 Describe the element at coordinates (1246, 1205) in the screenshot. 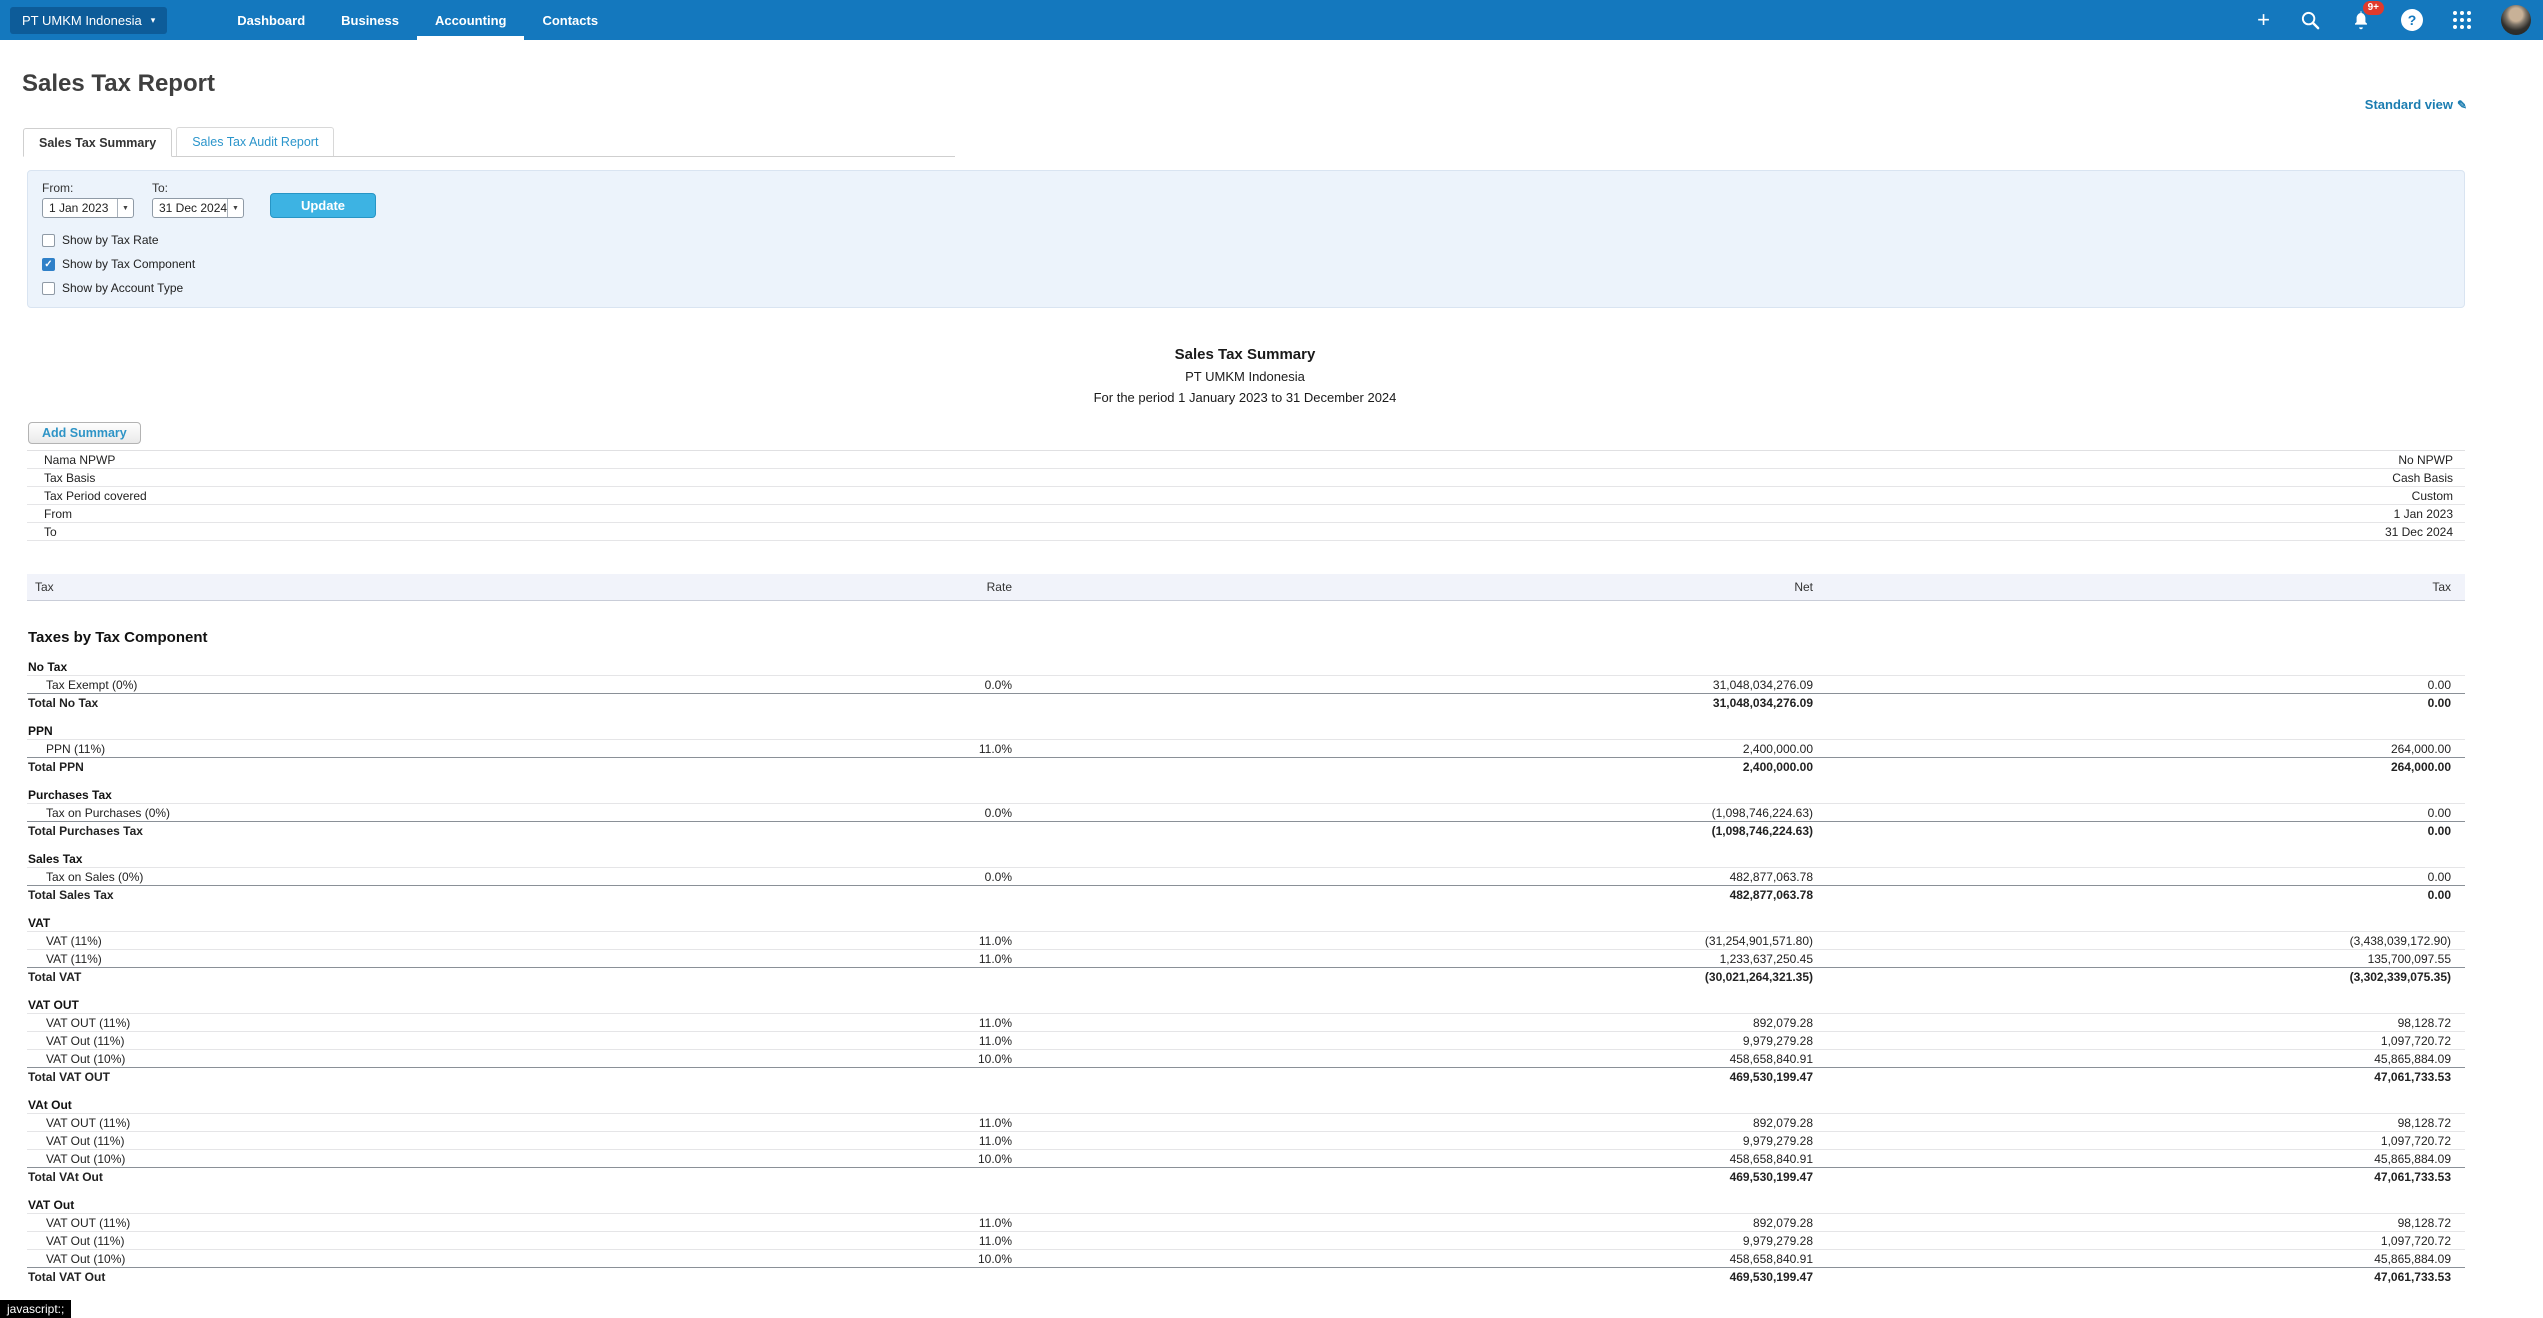

I see `tax-group-name: VAT Out` at that location.